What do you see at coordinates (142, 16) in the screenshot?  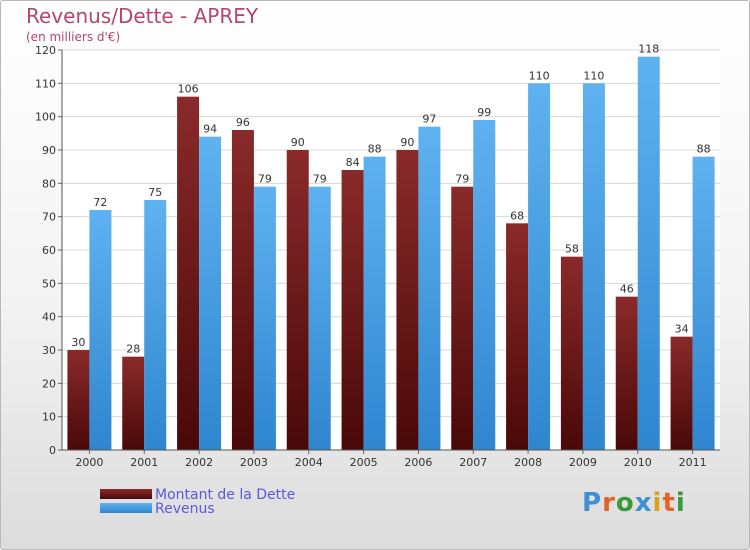 I see `chart-title: Revenus/Dette - APREY` at bounding box center [142, 16].